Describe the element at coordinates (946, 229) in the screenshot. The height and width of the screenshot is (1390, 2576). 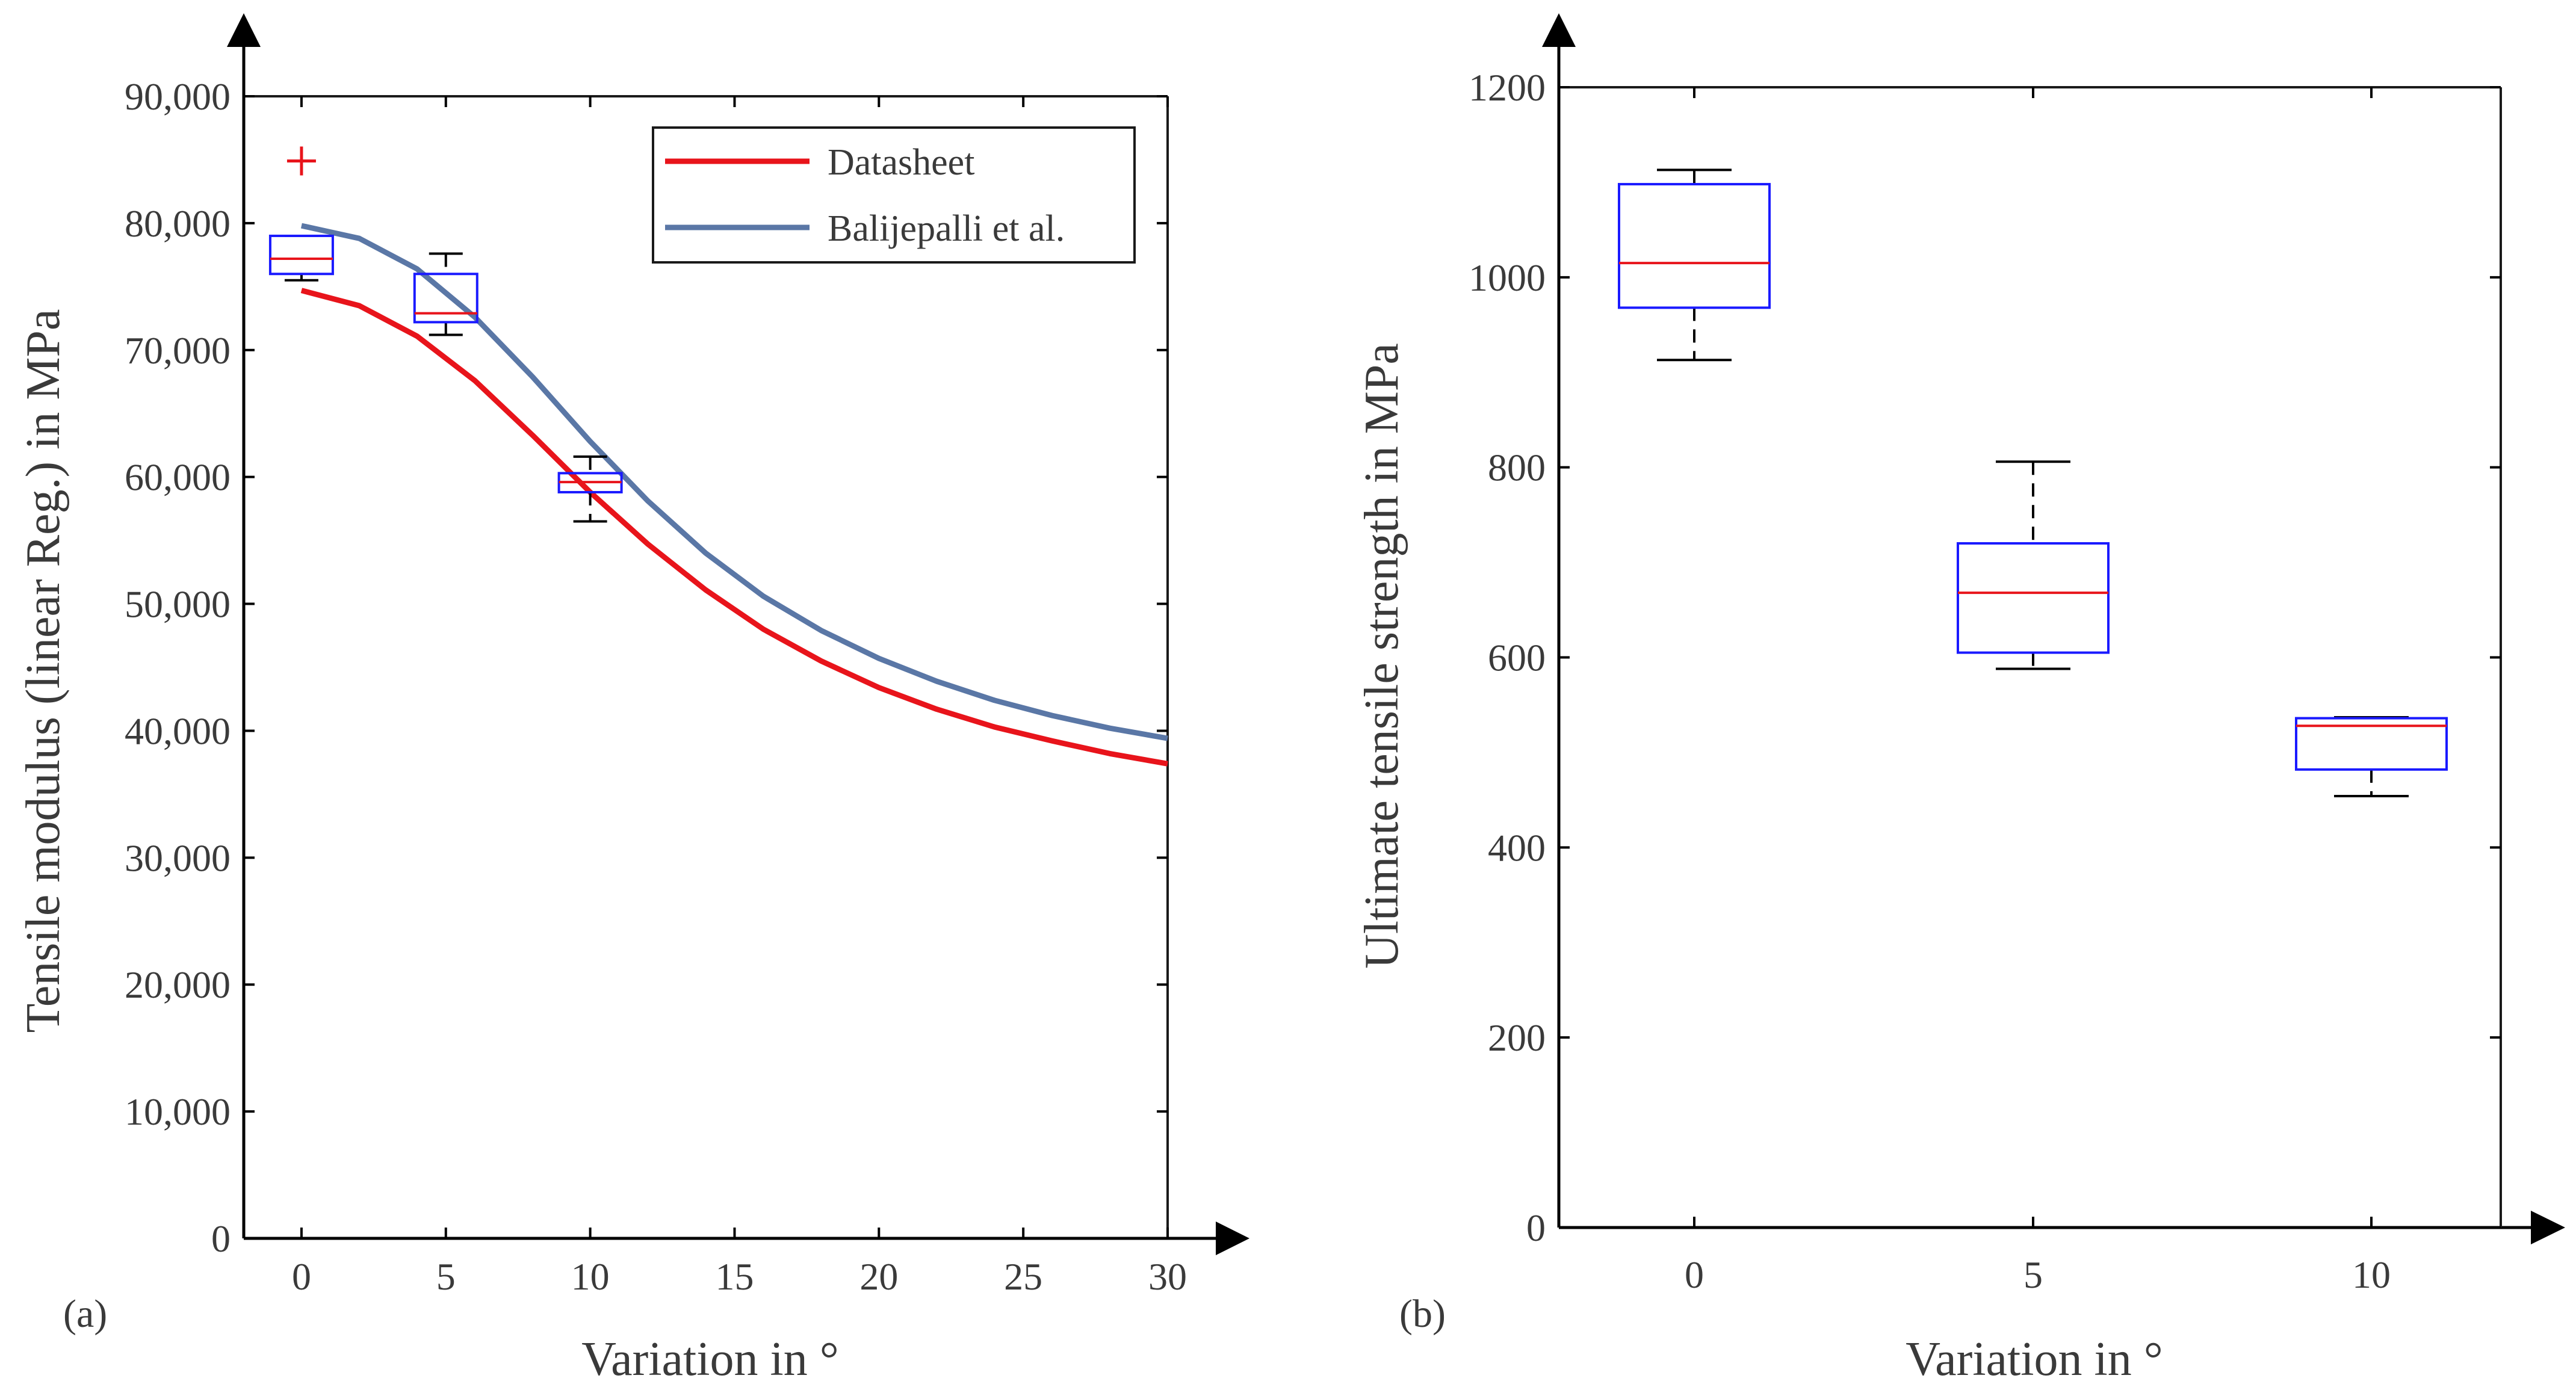
I see `legend-label-balijepalli: Balijepalli et al.` at that location.